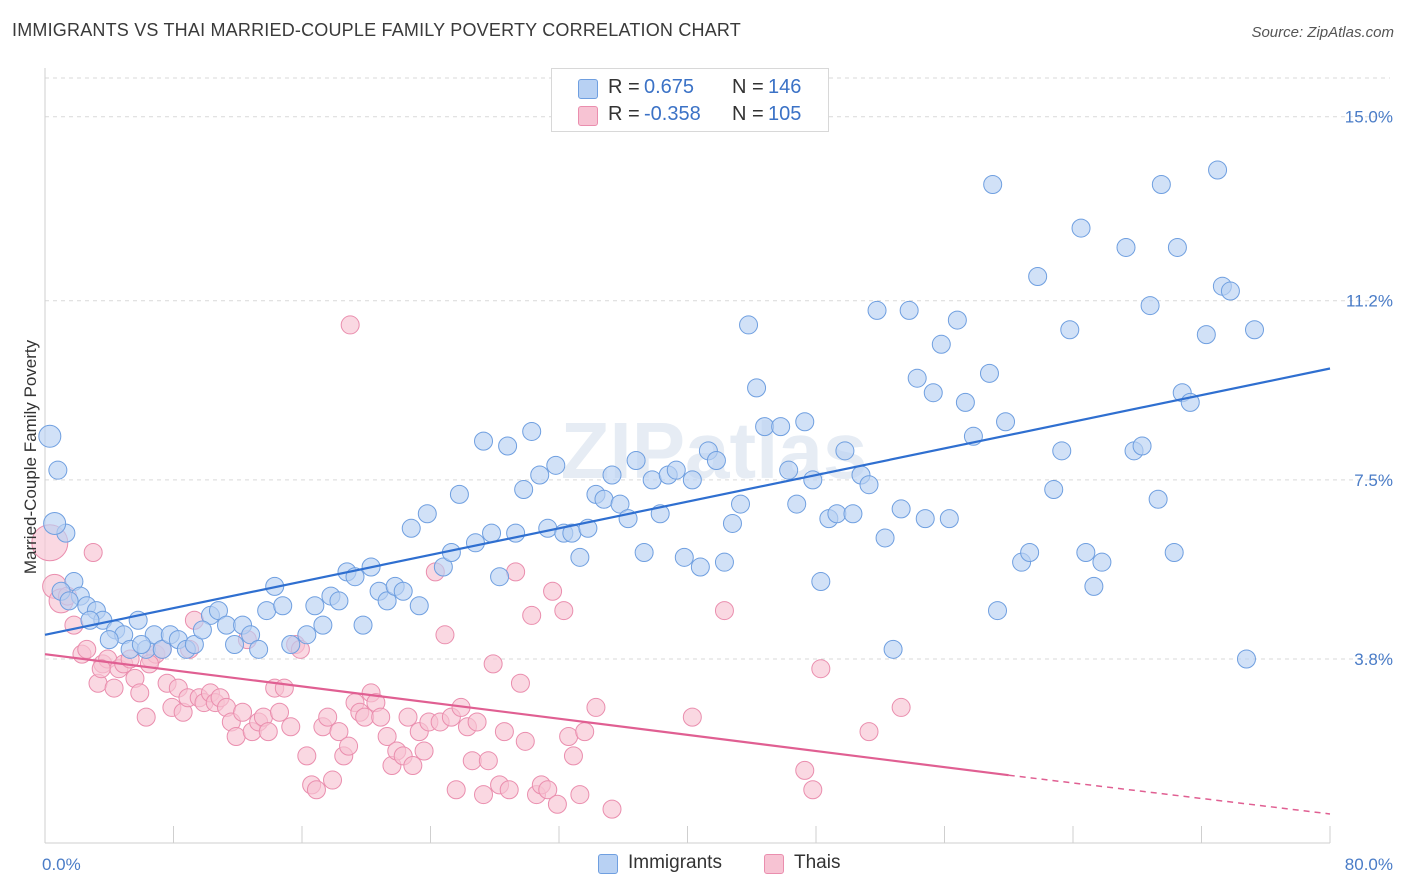  I want to click on immigrants-swatch, so click(588, 89).